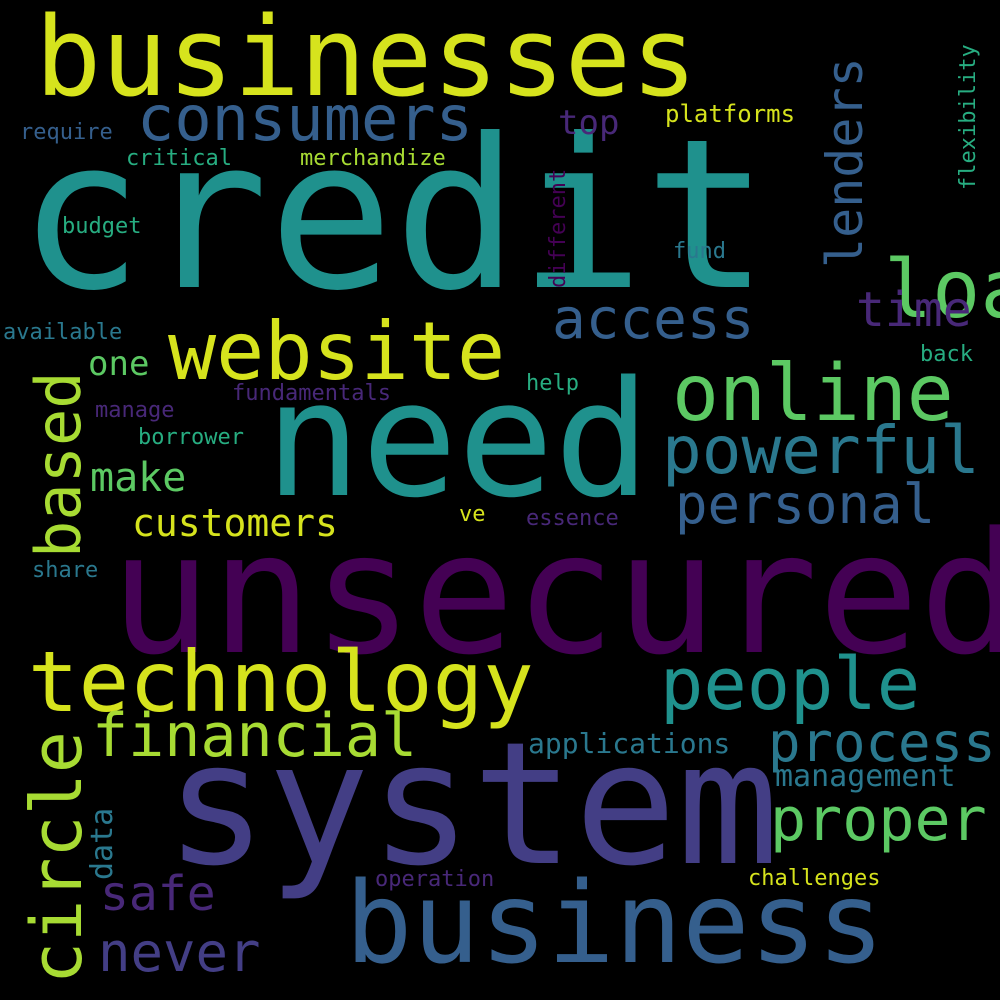  Describe the element at coordinates (458, 439) in the screenshot. I see `word-need: need` at that location.